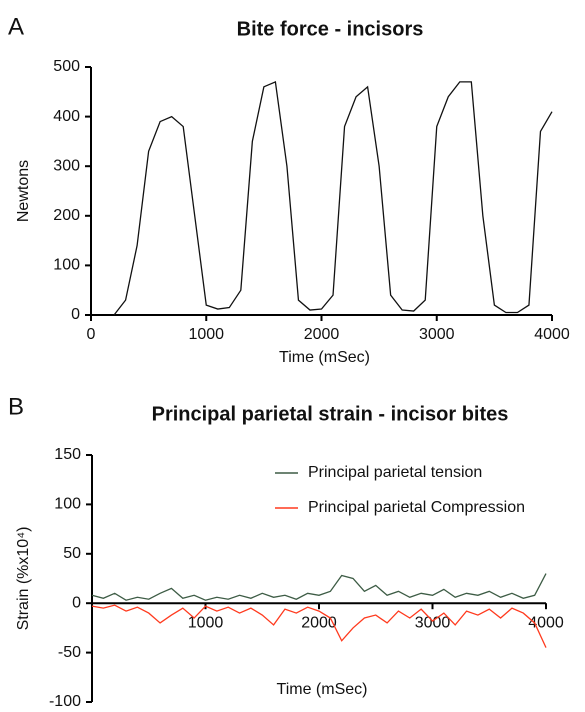  I want to click on y-axis-label: Newtons, so click(23, 191).